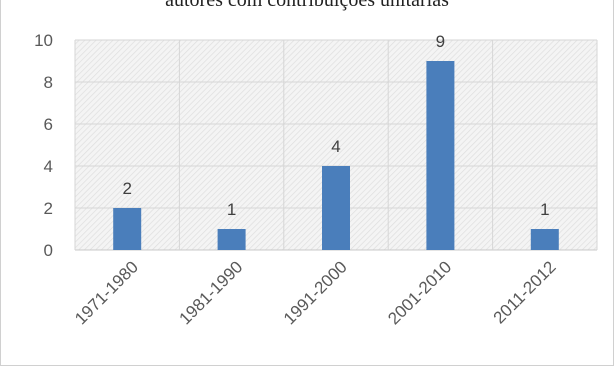 The image size is (614, 367). I want to click on bar-2011-2012, so click(544, 239).